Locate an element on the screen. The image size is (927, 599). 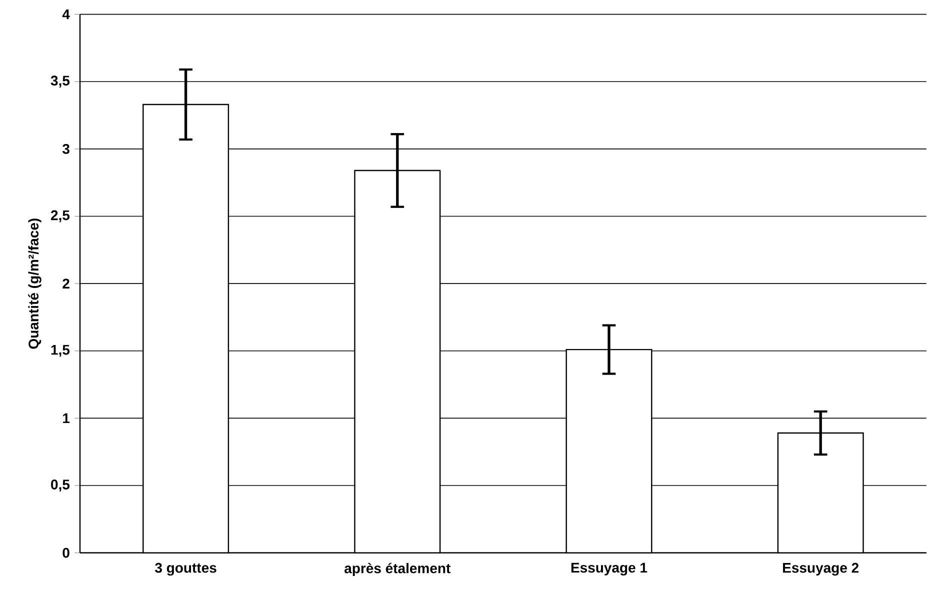
y-tick-label: 2,5 is located at coordinates (60, 216).